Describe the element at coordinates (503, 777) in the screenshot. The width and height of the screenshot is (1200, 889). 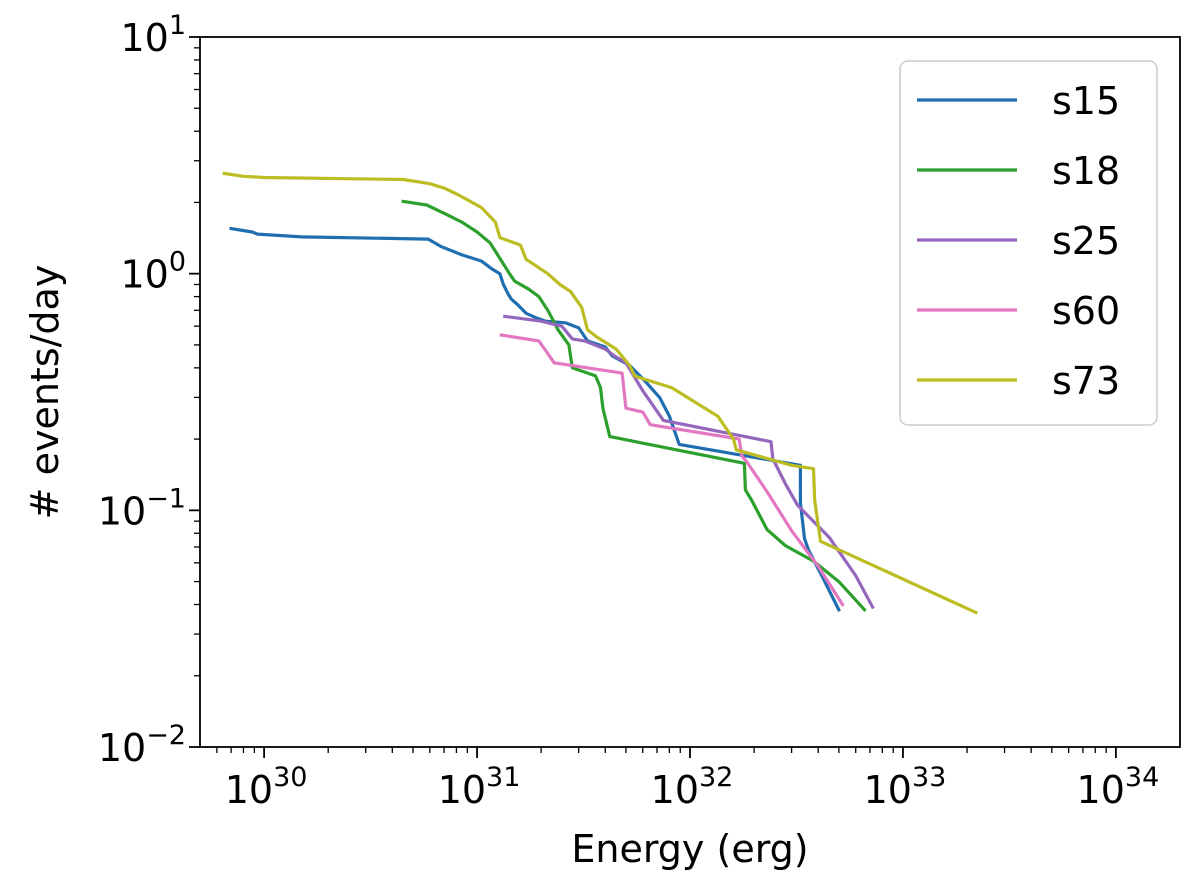
I see `x-tick-exponent: 31` at that location.